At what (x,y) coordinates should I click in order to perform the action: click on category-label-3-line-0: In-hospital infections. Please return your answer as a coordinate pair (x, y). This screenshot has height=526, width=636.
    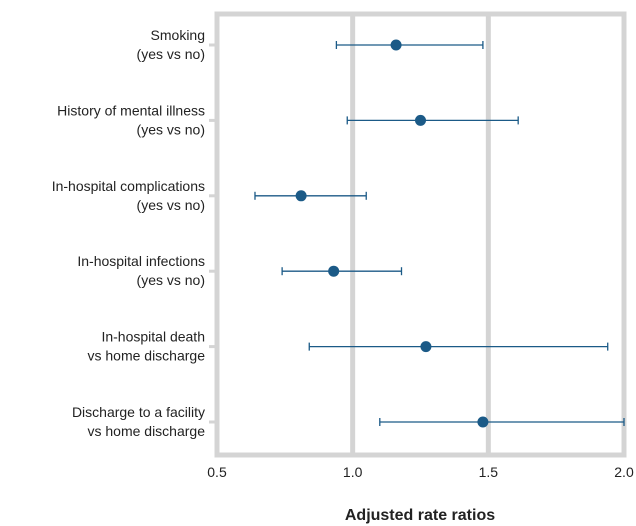
    Looking at the image, I should click on (141, 261).